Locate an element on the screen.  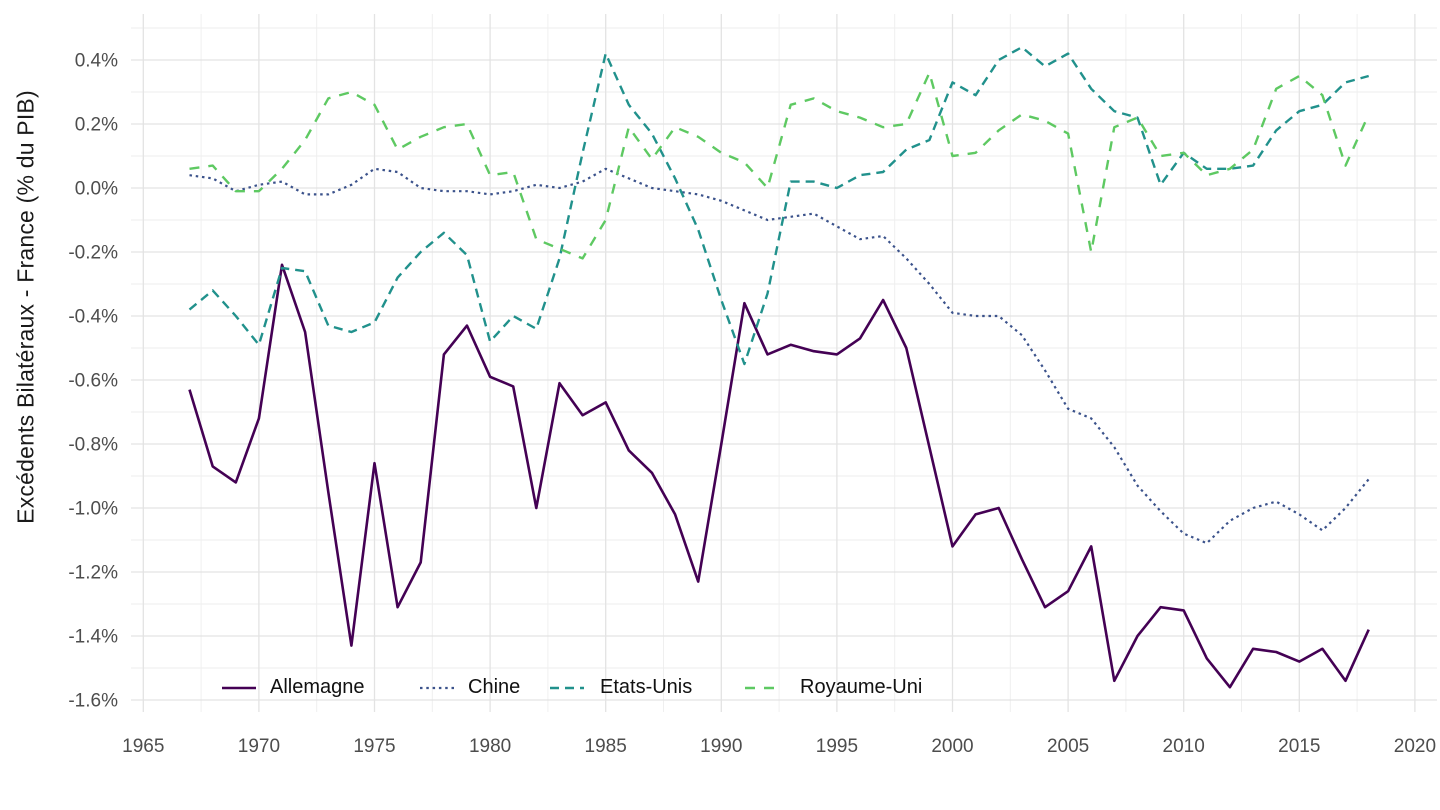
x-axis-tick-label: 1970 is located at coordinates (259, 746).